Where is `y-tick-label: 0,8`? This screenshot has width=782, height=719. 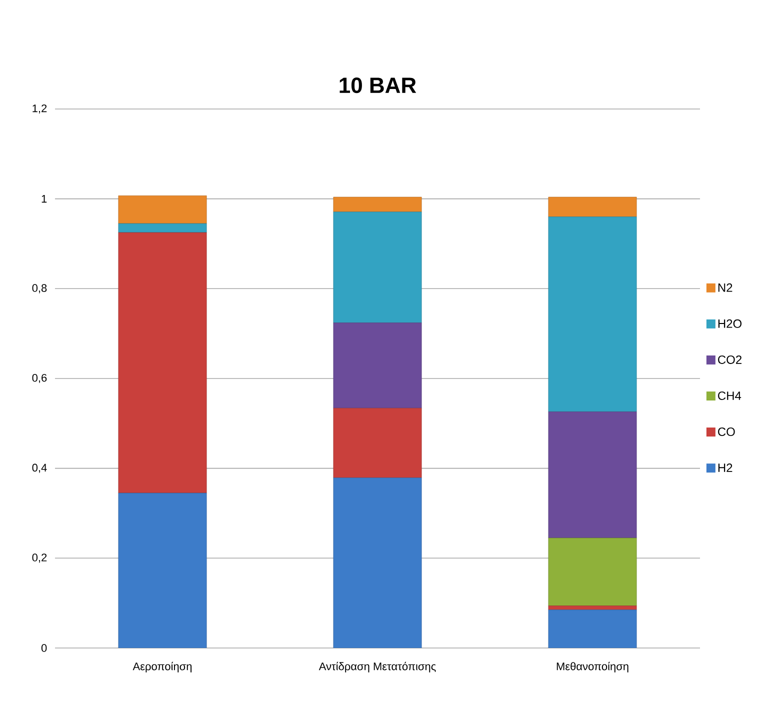
y-tick-label: 0,8 is located at coordinates (39, 289).